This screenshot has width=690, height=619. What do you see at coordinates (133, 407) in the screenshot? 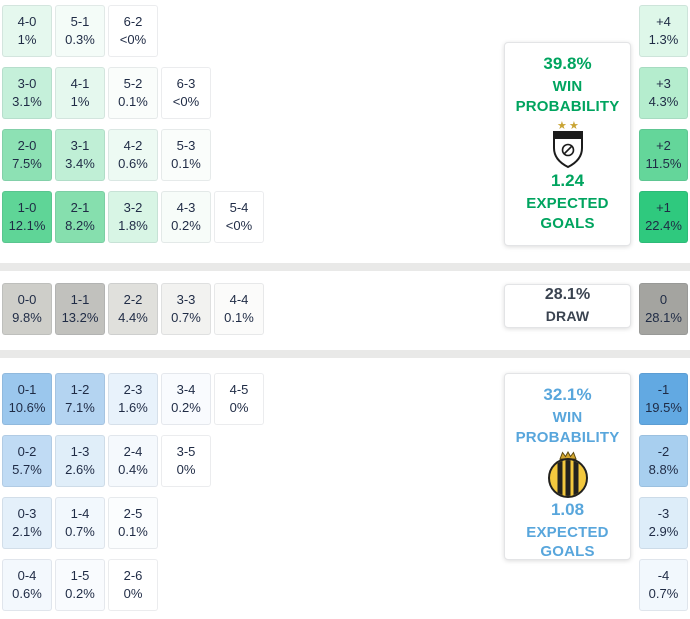
I see `probability-value: 1.6%` at bounding box center [133, 407].